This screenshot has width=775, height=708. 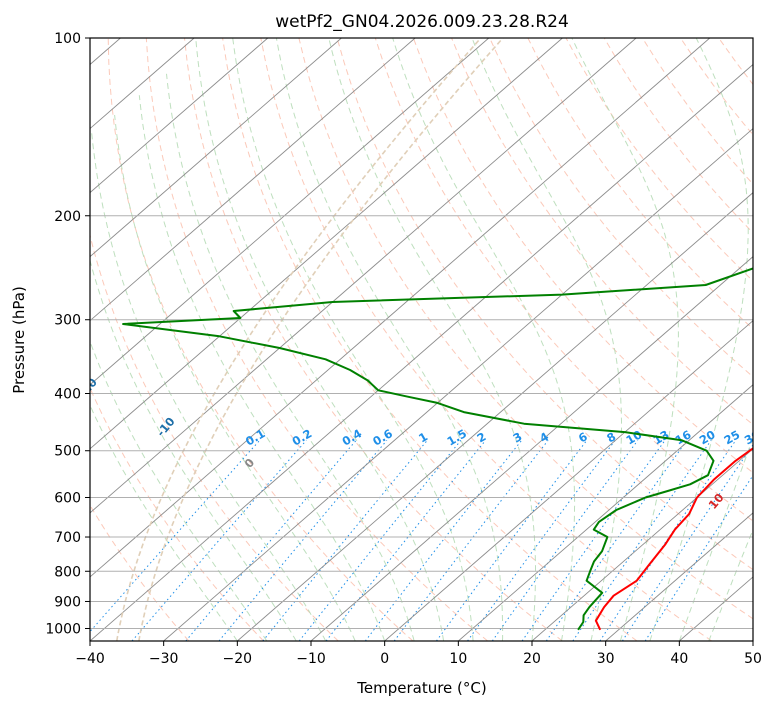 I want to click on x-tick-label: 40, so click(x=679, y=659).